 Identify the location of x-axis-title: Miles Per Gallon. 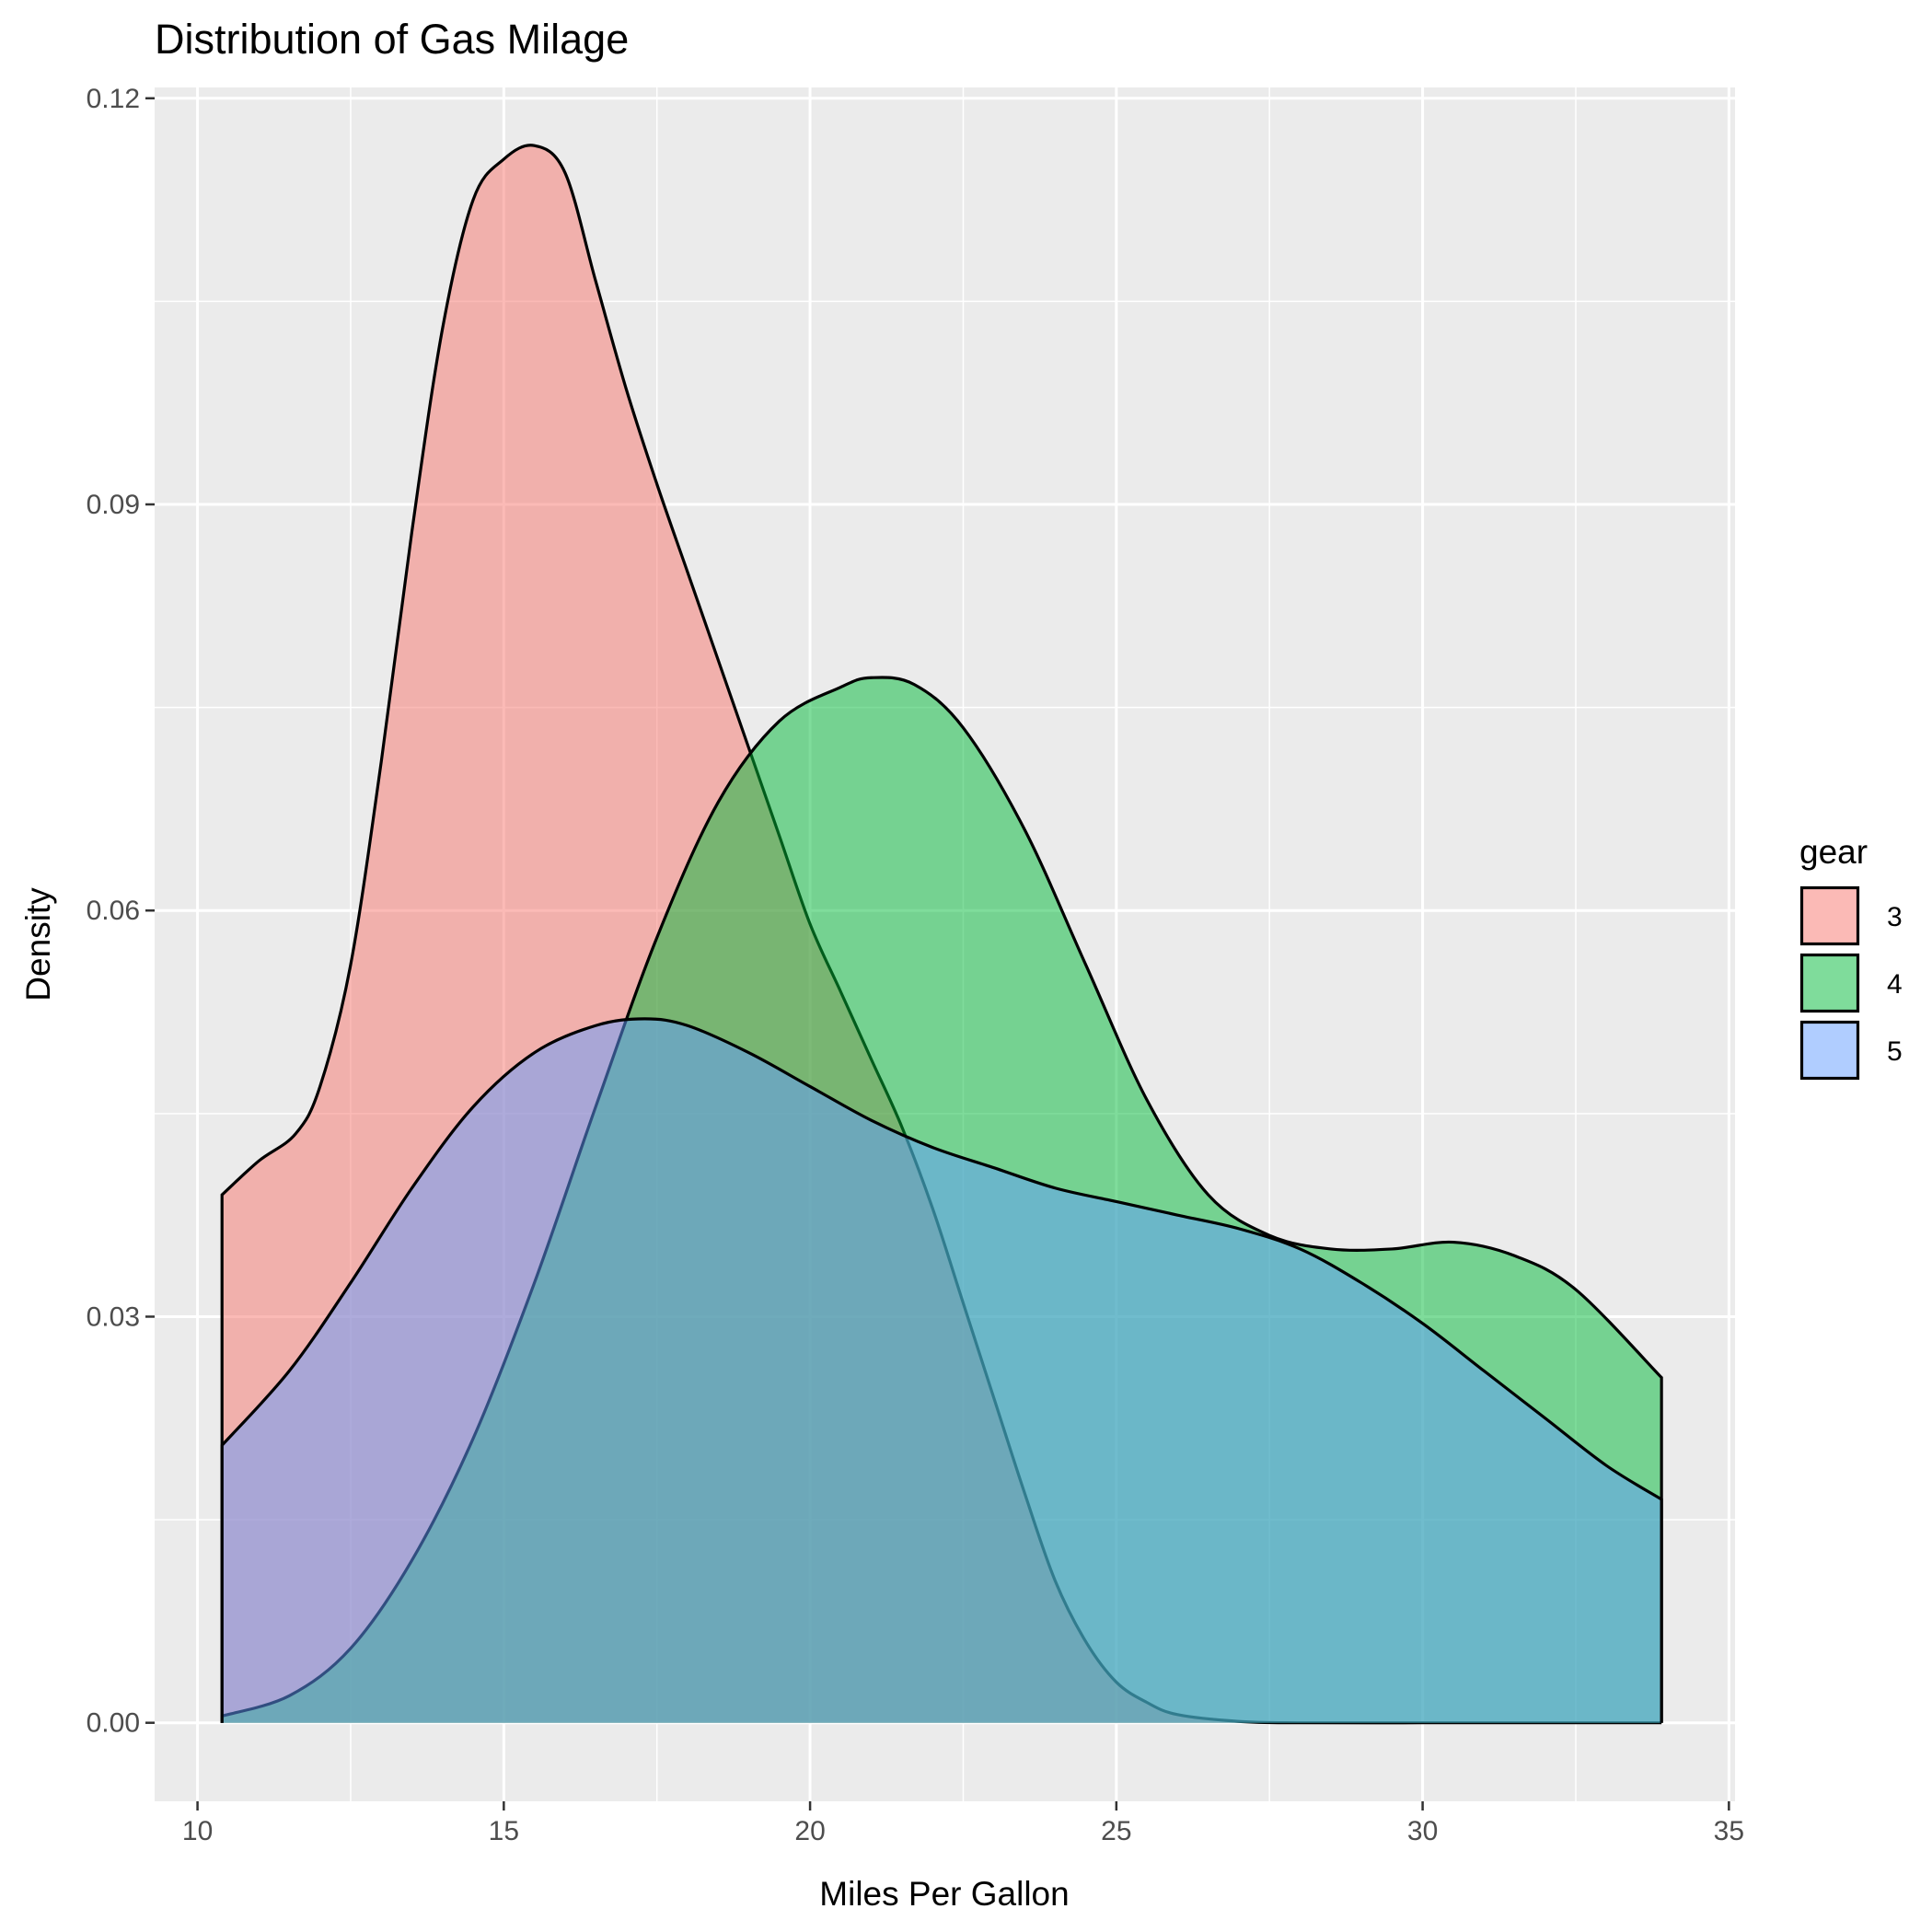
(944, 1894).